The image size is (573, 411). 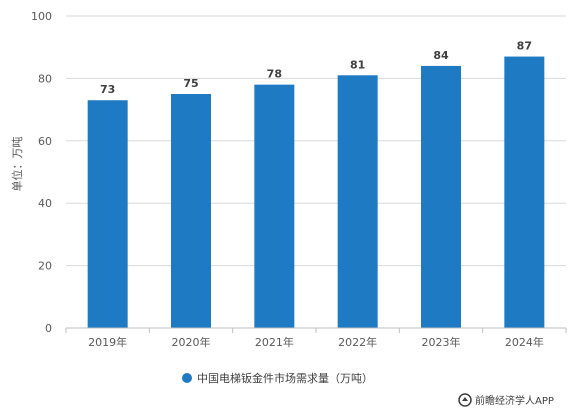 I want to click on data-label: 81, so click(x=357, y=64).